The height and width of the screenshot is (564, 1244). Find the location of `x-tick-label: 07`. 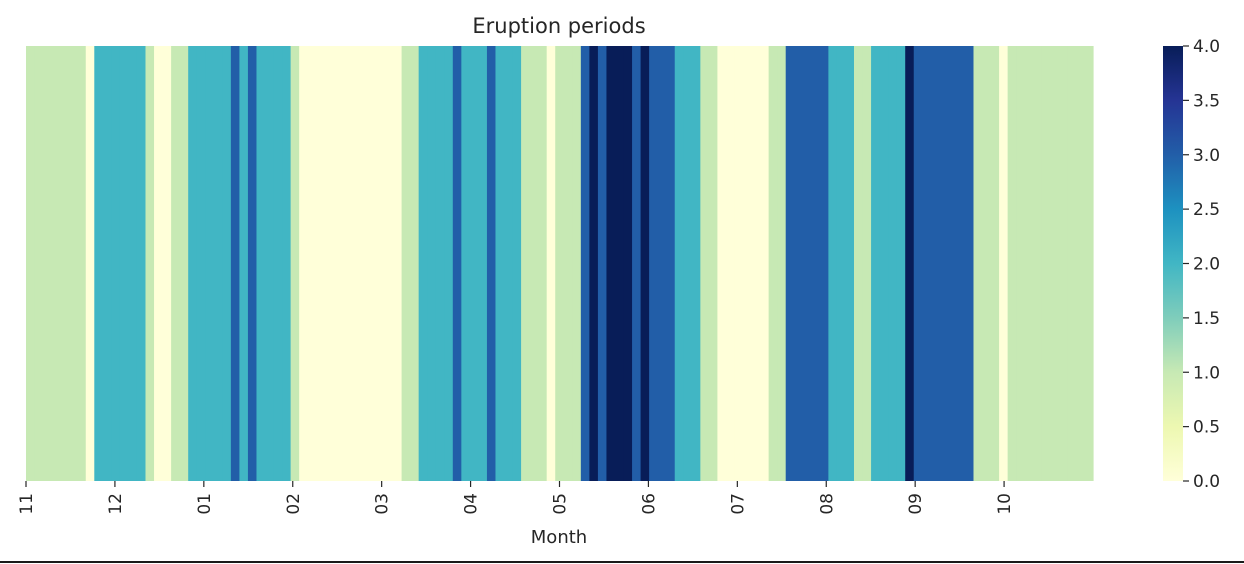

x-tick-label: 07 is located at coordinates (738, 504).